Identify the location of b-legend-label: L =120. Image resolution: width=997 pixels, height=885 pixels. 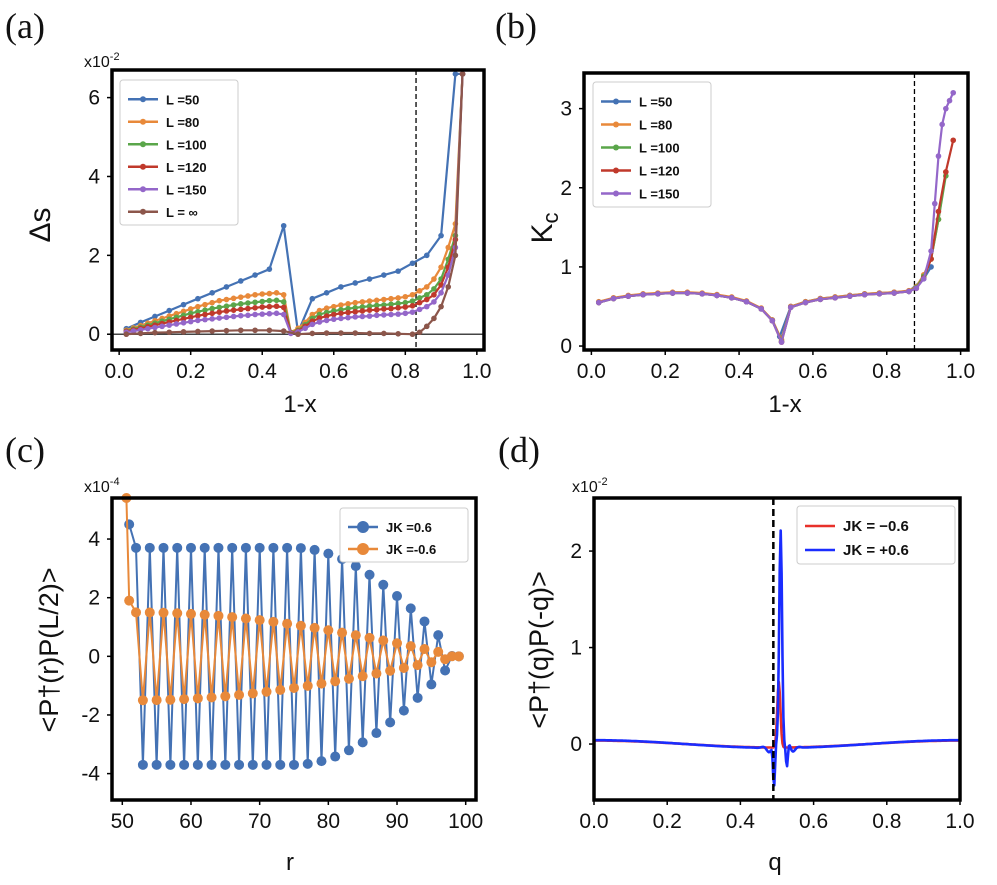
(659, 171).